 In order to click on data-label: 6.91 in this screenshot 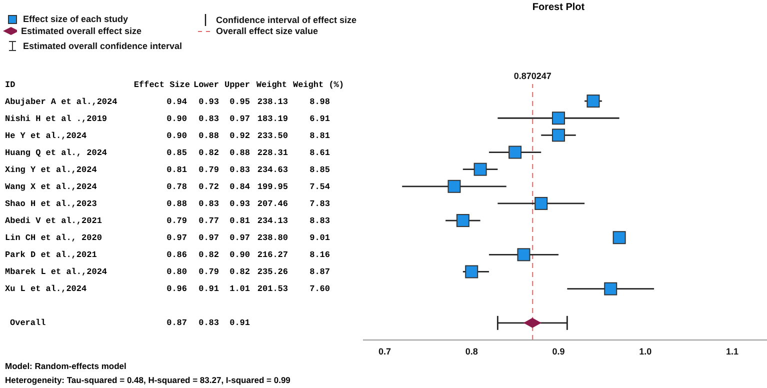, I will do `click(320, 119)`.